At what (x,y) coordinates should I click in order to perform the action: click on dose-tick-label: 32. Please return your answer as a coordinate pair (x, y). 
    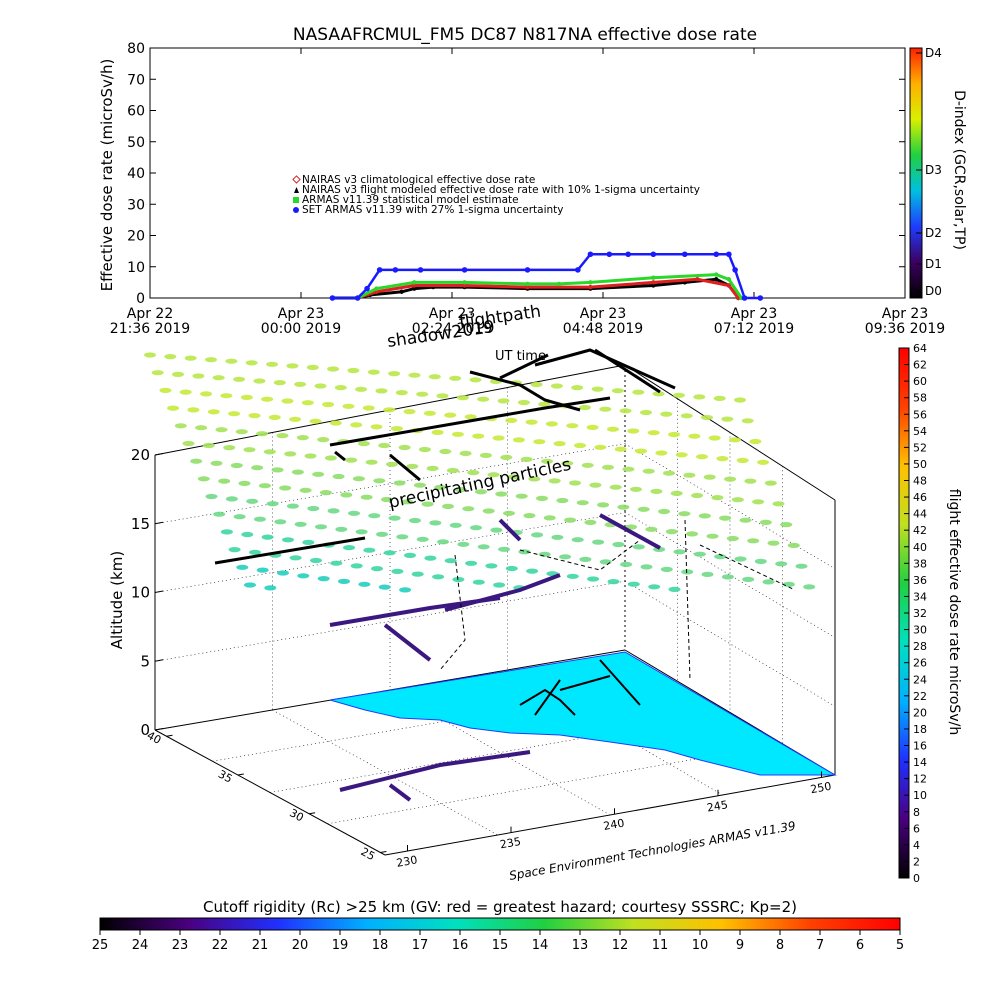
    Looking at the image, I should click on (920, 613).